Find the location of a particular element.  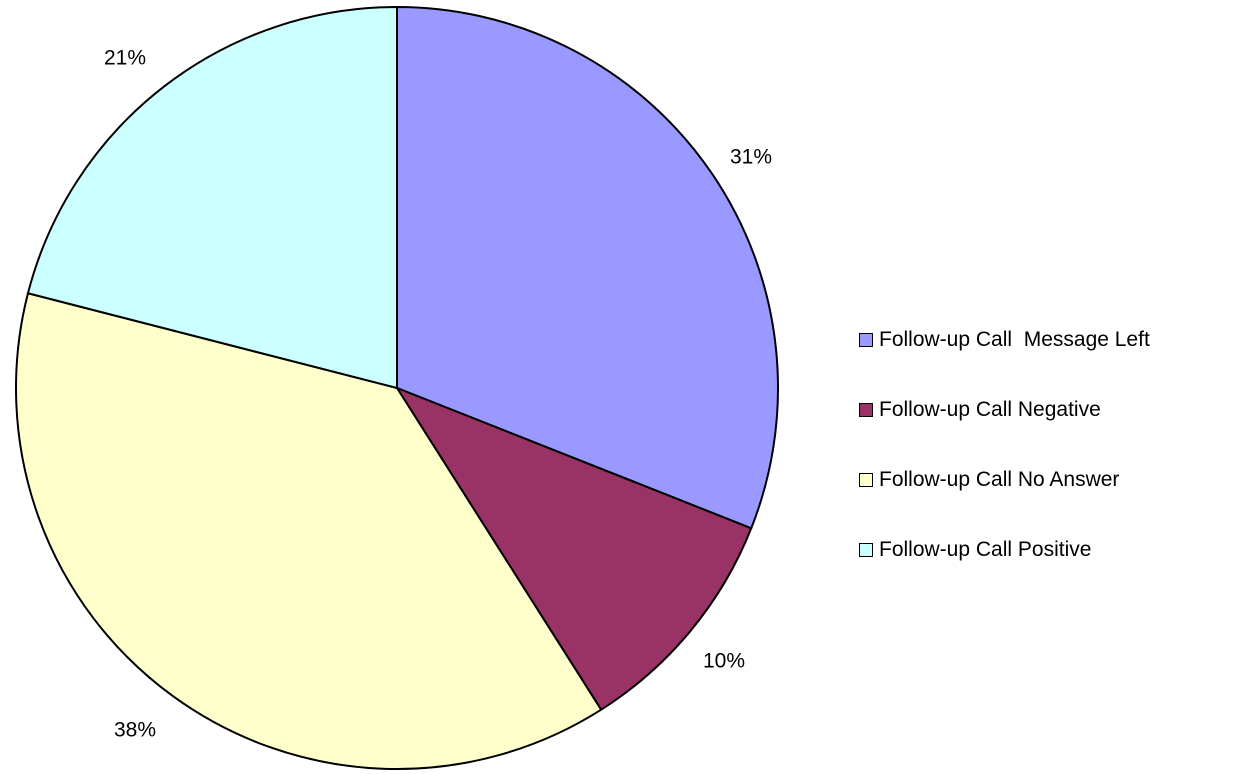

data-label: 38% is located at coordinates (135, 730).